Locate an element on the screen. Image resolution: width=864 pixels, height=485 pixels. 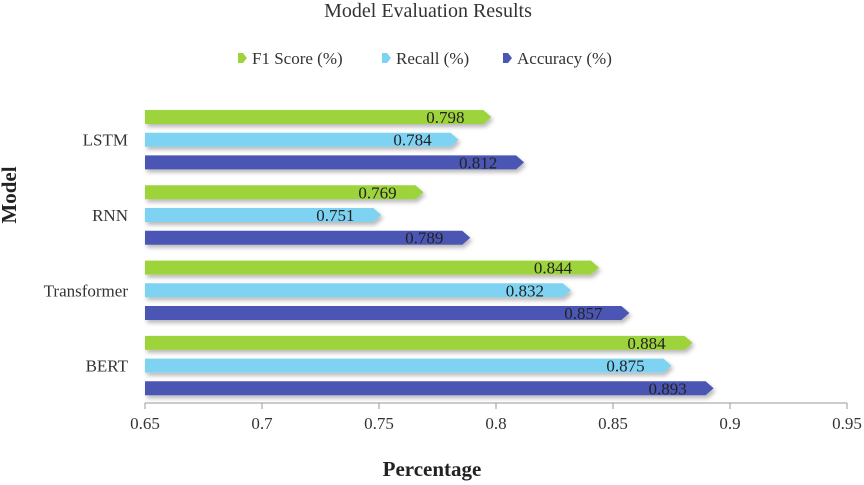
legend: F1 Score (%) Recall (%) Accuracy (%) is located at coordinates (425, 58).